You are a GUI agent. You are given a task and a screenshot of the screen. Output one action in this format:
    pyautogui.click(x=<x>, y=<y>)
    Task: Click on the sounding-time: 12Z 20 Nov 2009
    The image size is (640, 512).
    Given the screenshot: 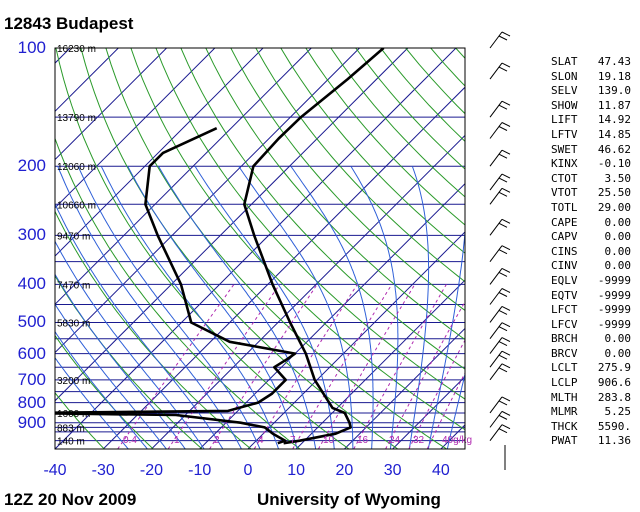 What is the action you would take?
    pyautogui.click(x=70, y=499)
    